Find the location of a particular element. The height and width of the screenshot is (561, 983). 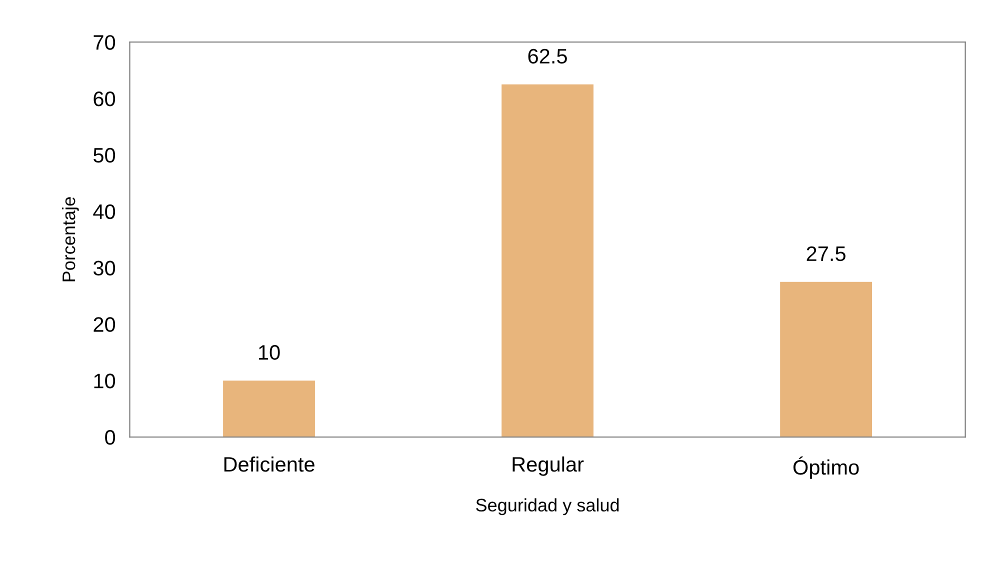

y-tick-label: 50 is located at coordinates (105, 155).